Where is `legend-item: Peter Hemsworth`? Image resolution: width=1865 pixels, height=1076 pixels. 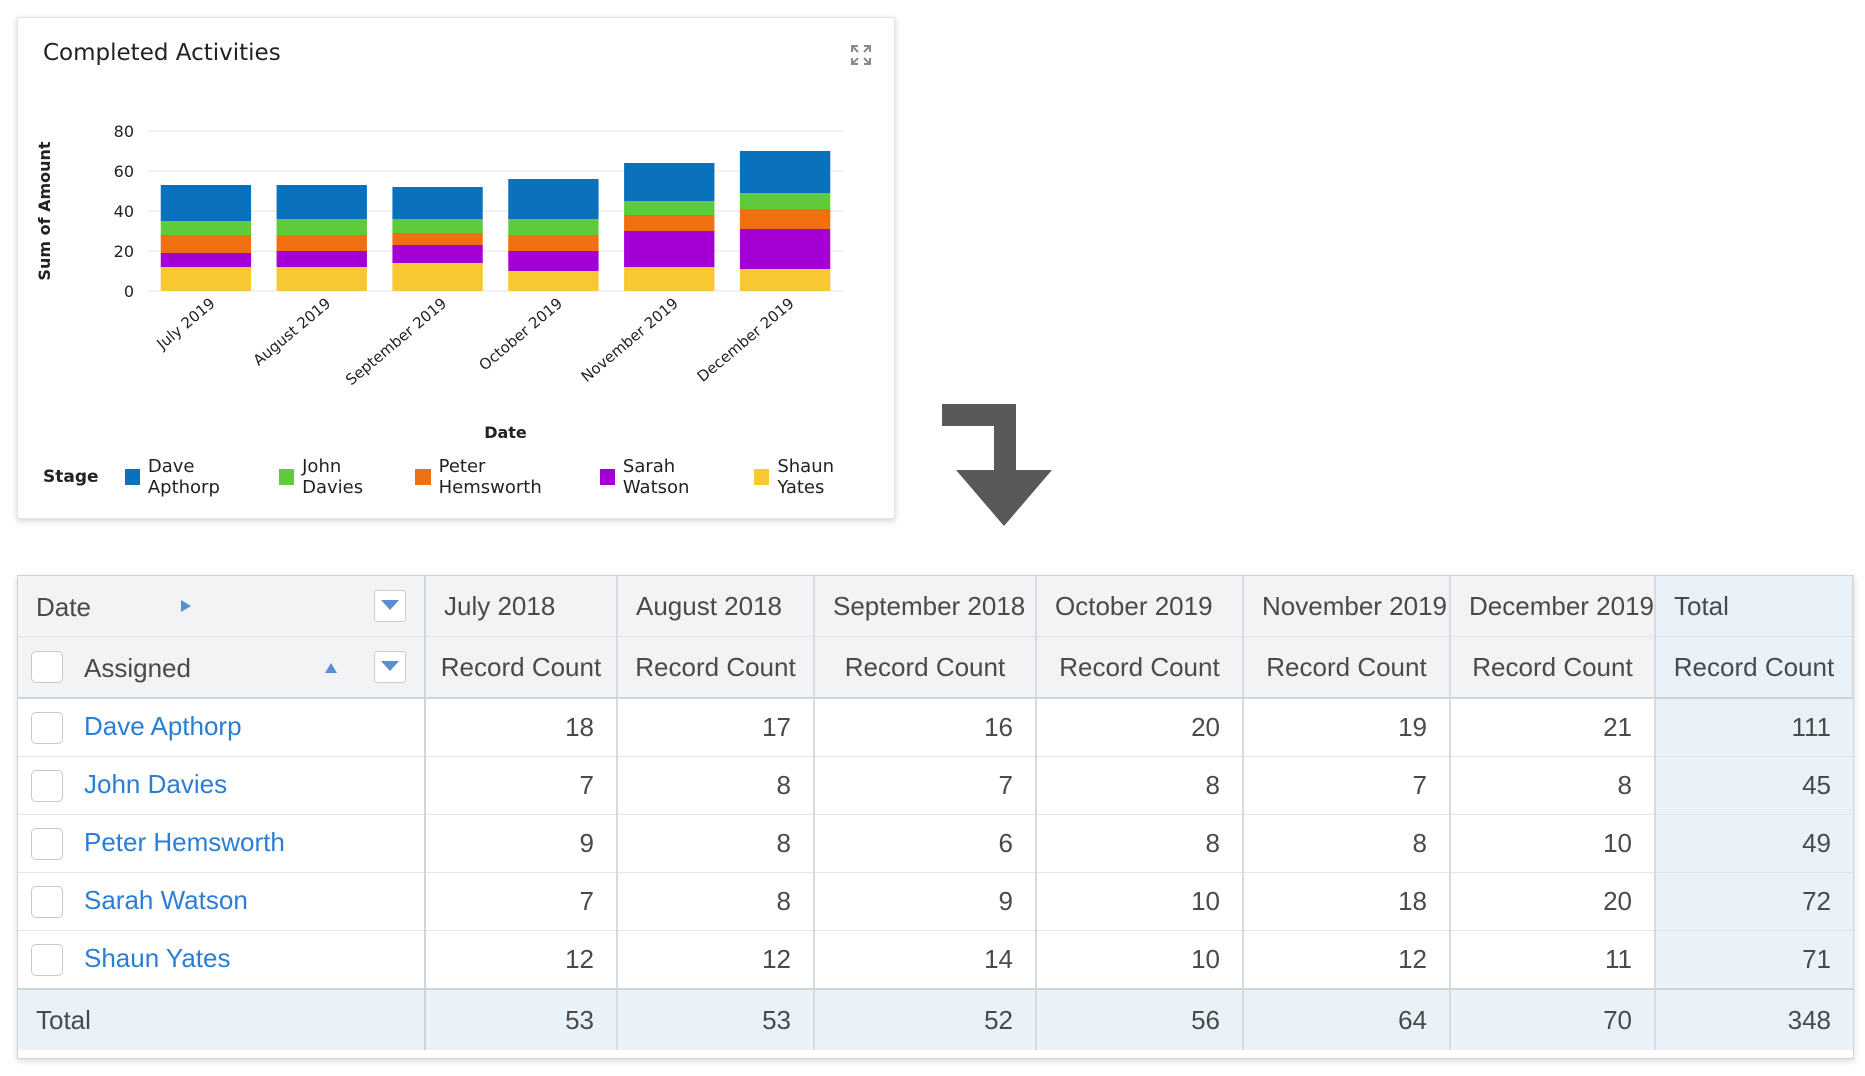 legend-item: Peter Hemsworth is located at coordinates (501, 477).